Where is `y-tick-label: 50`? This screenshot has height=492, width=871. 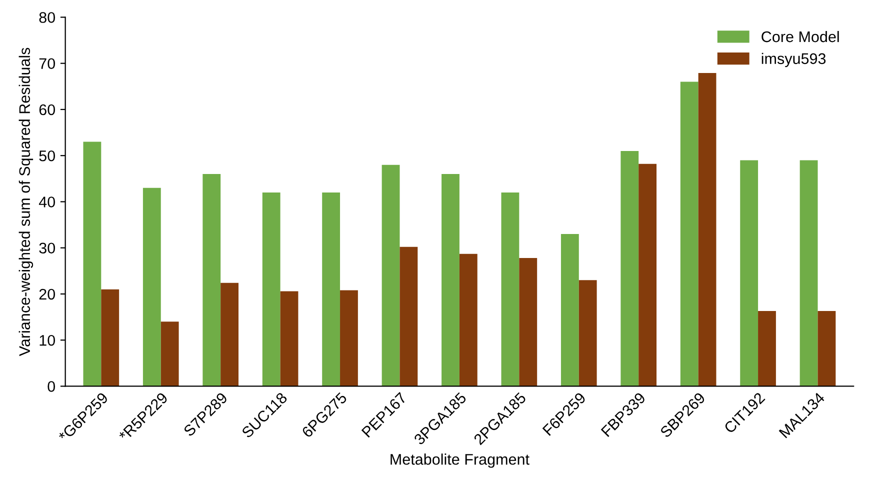
y-tick-label: 50 is located at coordinates (47, 156).